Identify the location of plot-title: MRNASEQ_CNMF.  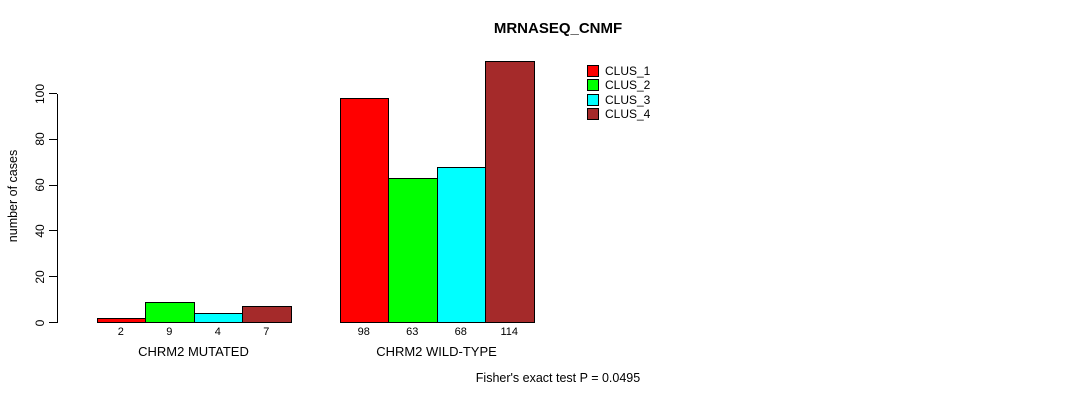
(558, 28).